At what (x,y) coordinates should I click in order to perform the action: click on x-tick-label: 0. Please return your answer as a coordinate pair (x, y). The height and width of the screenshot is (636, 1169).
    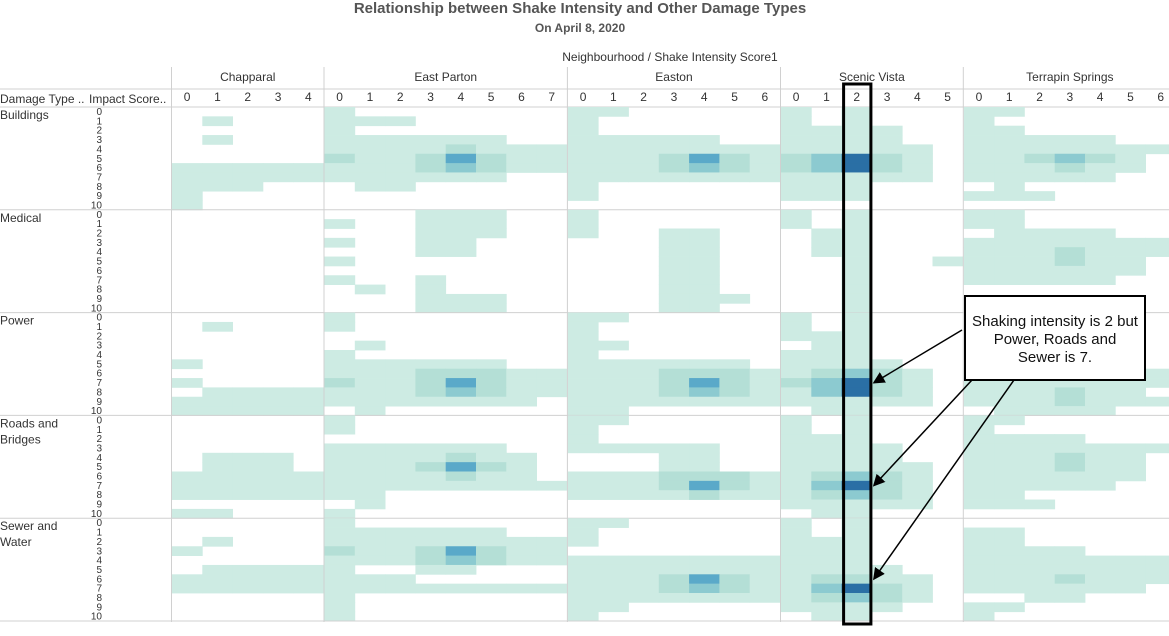
    Looking at the image, I should click on (979, 97).